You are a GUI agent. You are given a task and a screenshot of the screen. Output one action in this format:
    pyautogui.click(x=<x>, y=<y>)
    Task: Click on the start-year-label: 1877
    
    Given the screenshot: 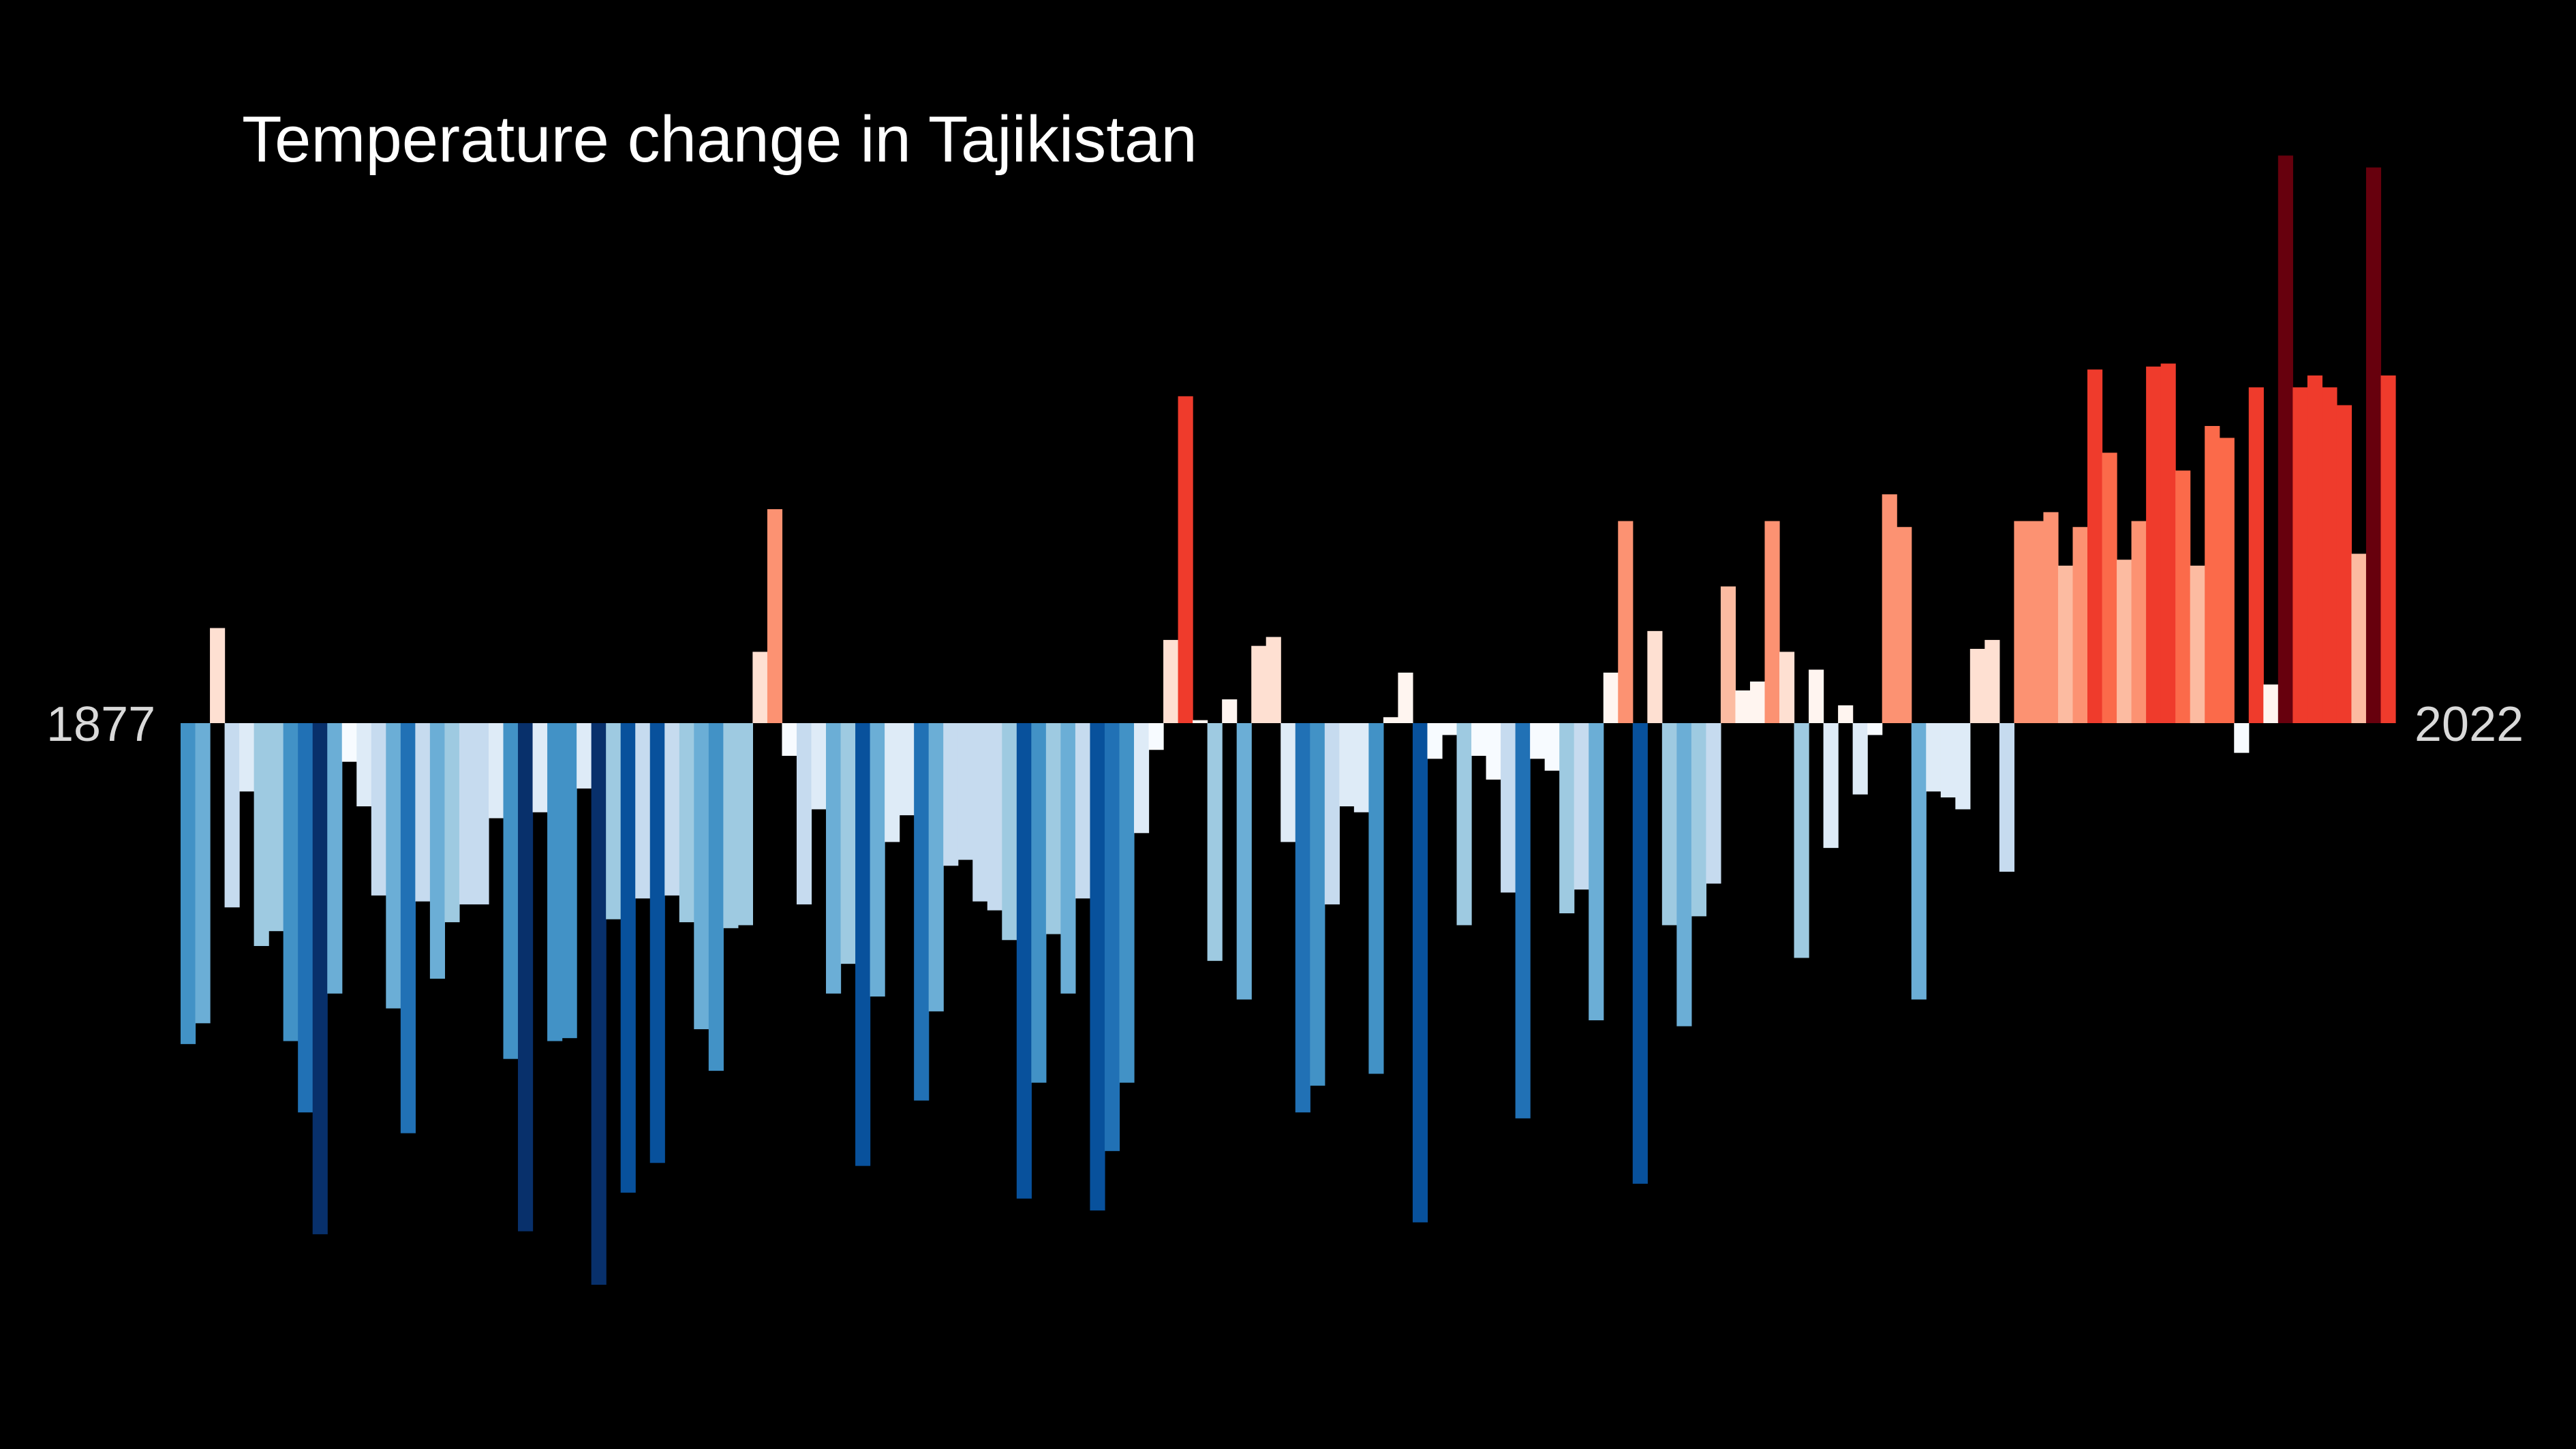 What is the action you would take?
    pyautogui.click(x=101, y=724)
    